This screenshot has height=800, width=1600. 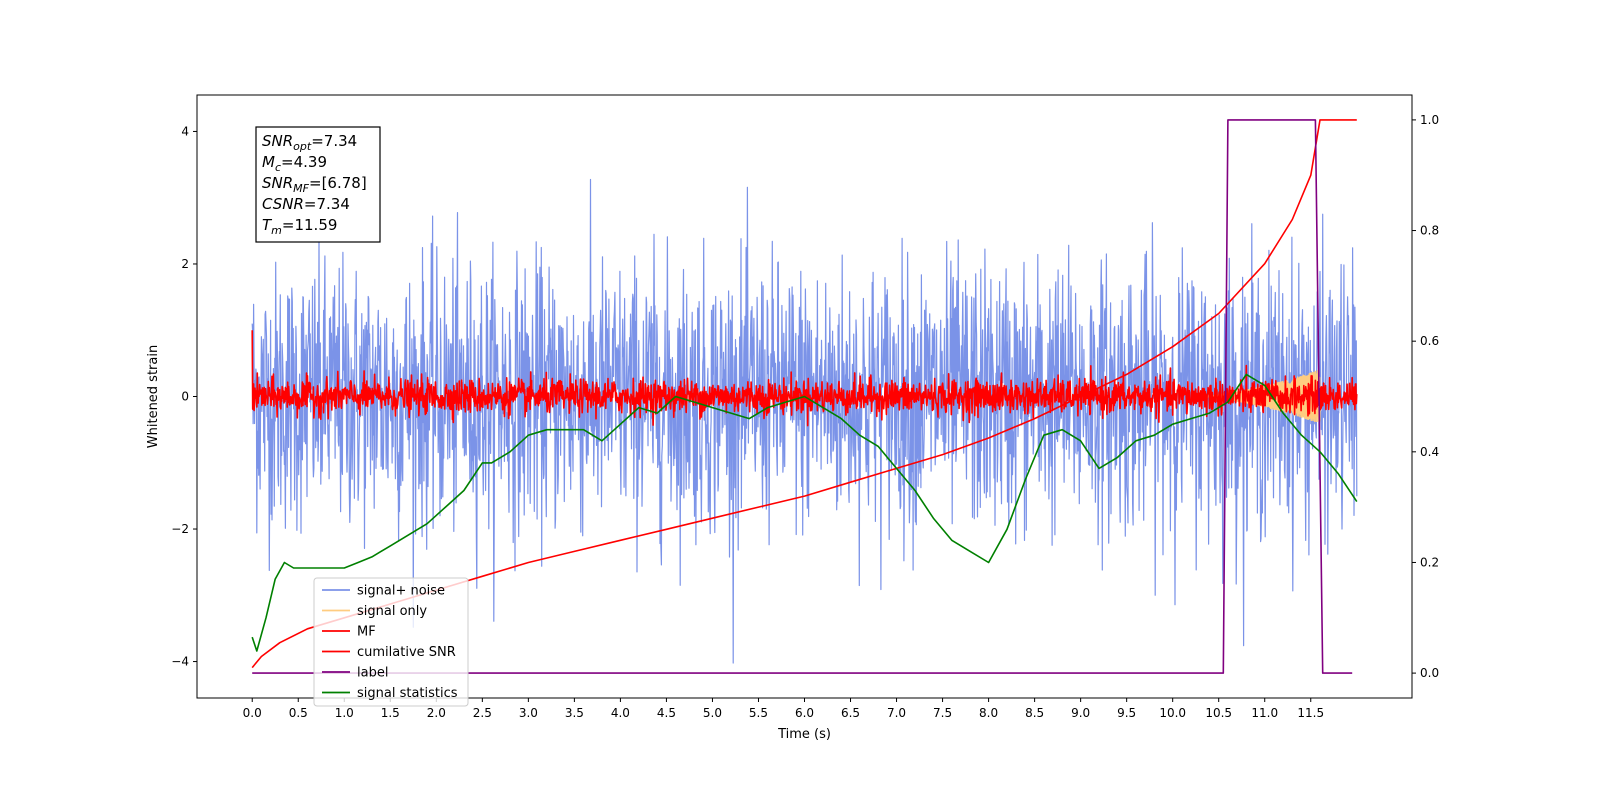 I want to click on x-tick-label: 8.0, so click(x=988, y=713).